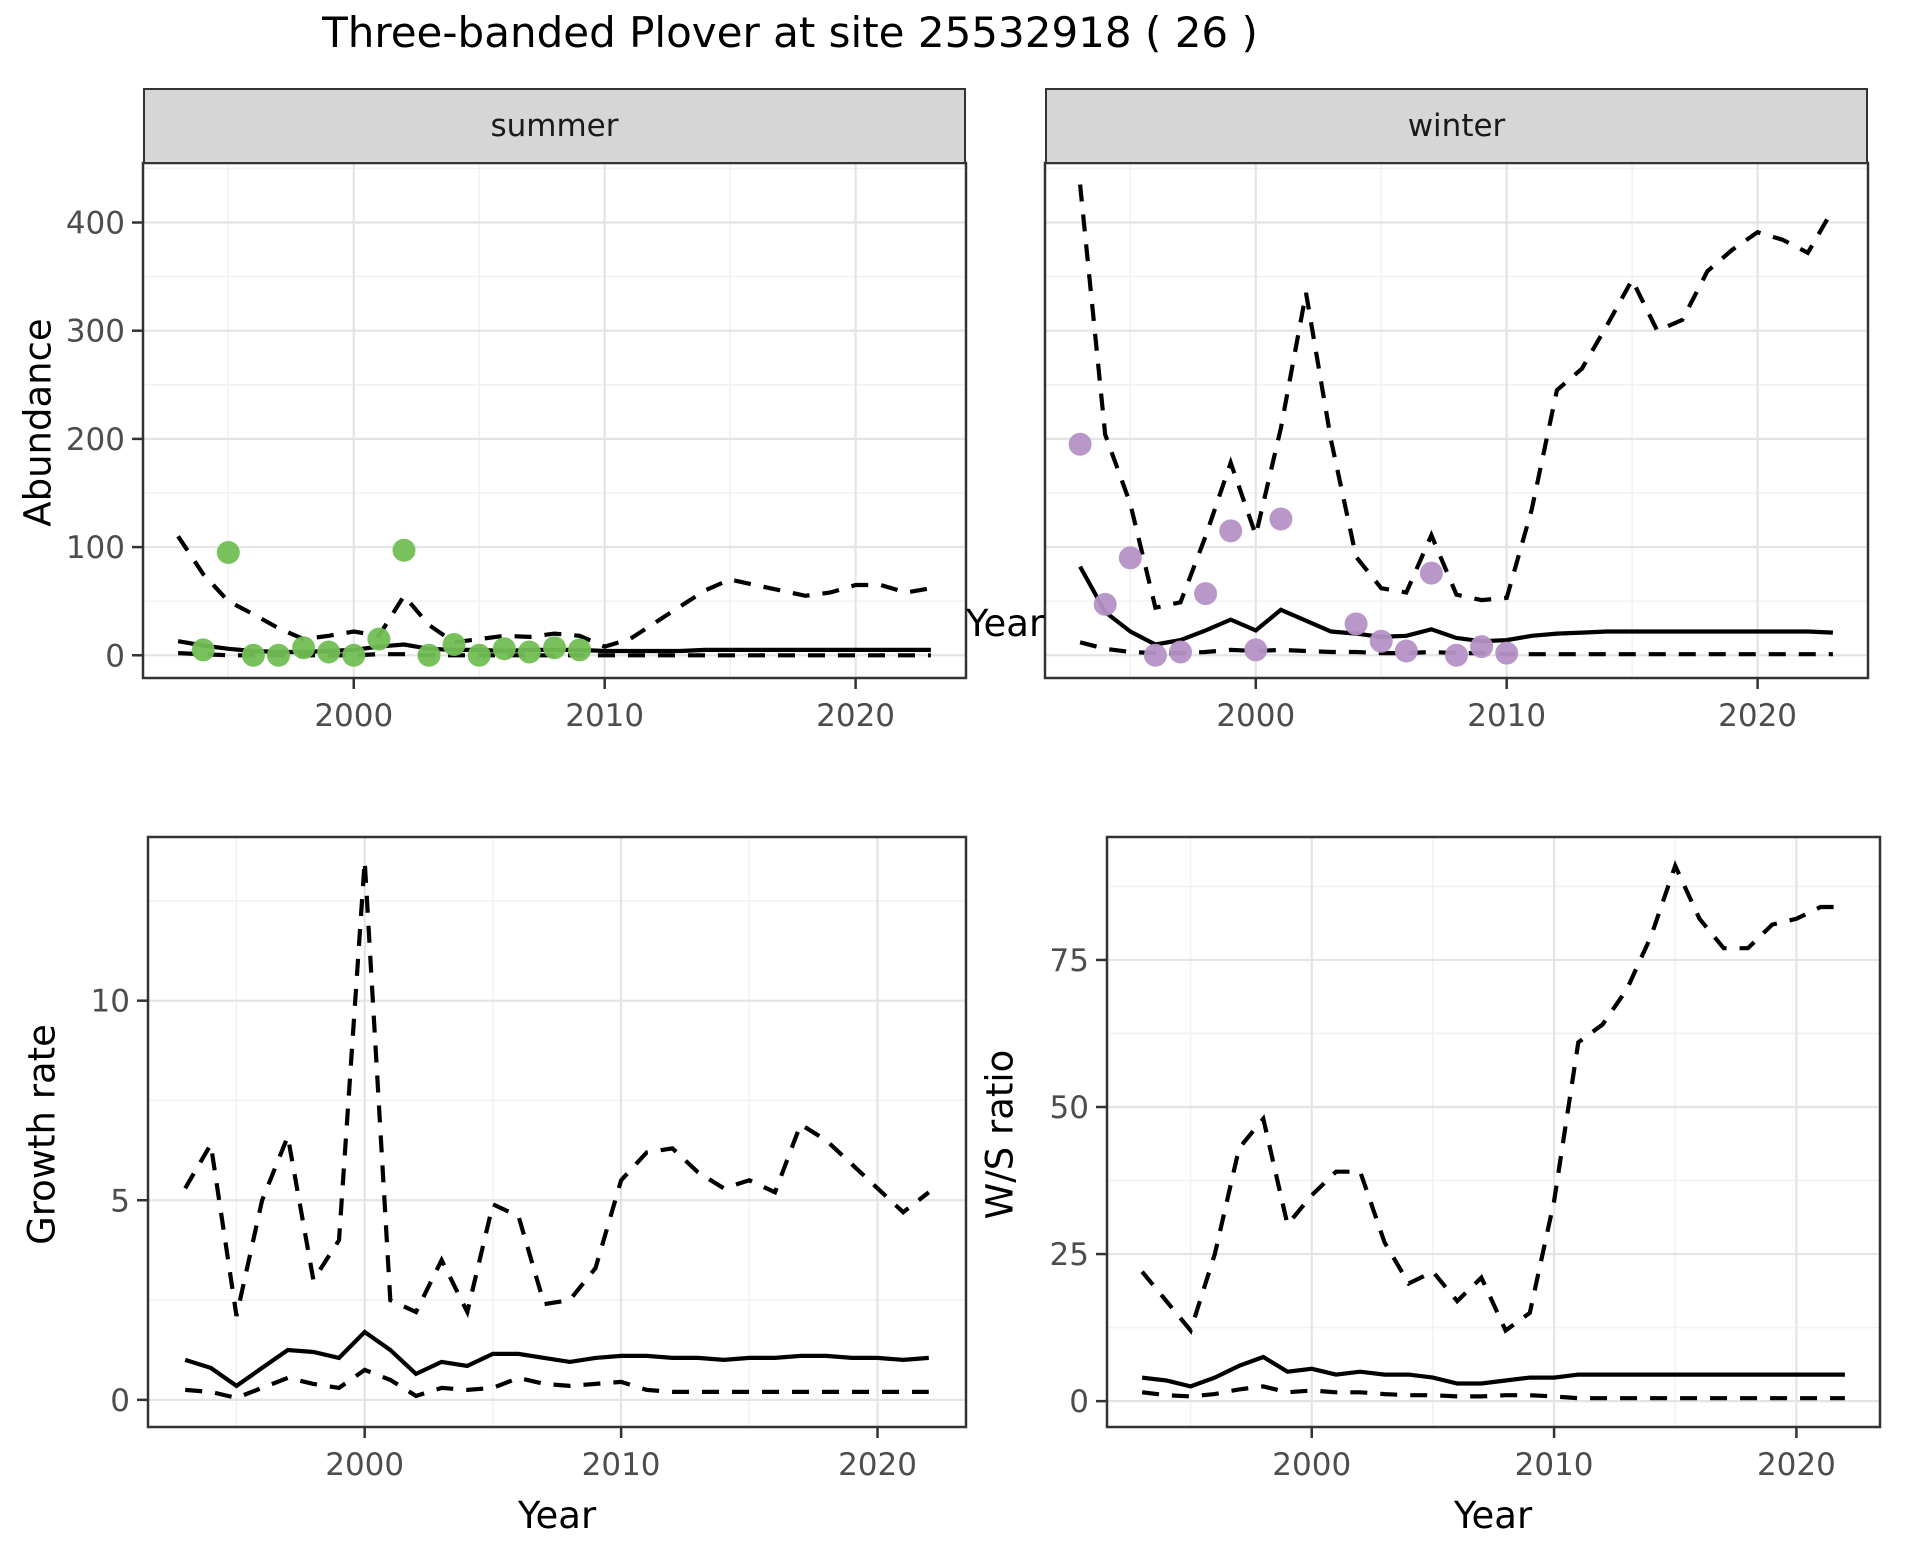 The width and height of the screenshot is (1920, 1560). What do you see at coordinates (95, 224) in the screenshot?
I see `y-tick-label: 400` at bounding box center [95, 224].